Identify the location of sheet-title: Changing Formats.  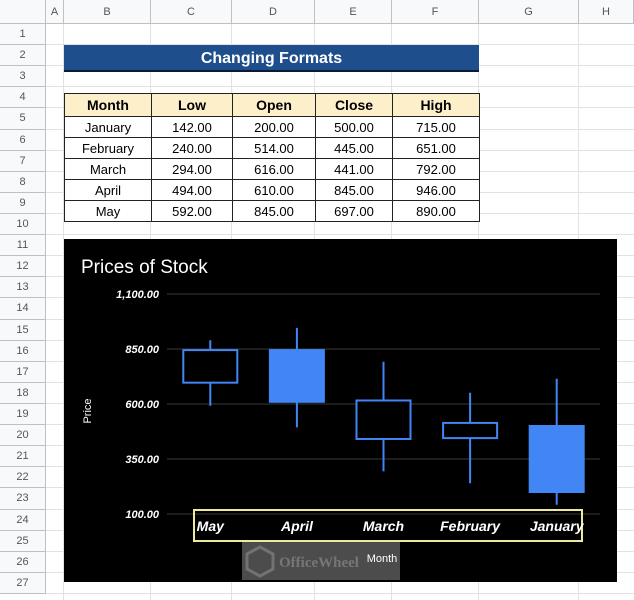
(271, 58).